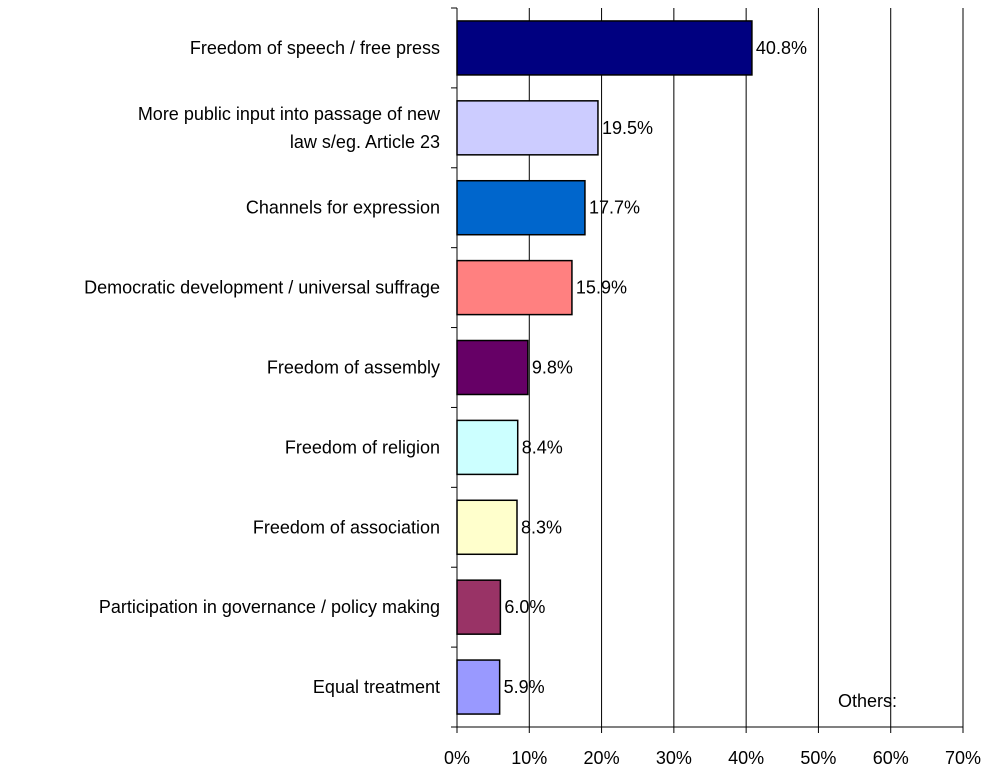 Image resolution: width=984 pixels, height=773 pixels. I want to click on x-tick-label: 60%, so click(891, 758).